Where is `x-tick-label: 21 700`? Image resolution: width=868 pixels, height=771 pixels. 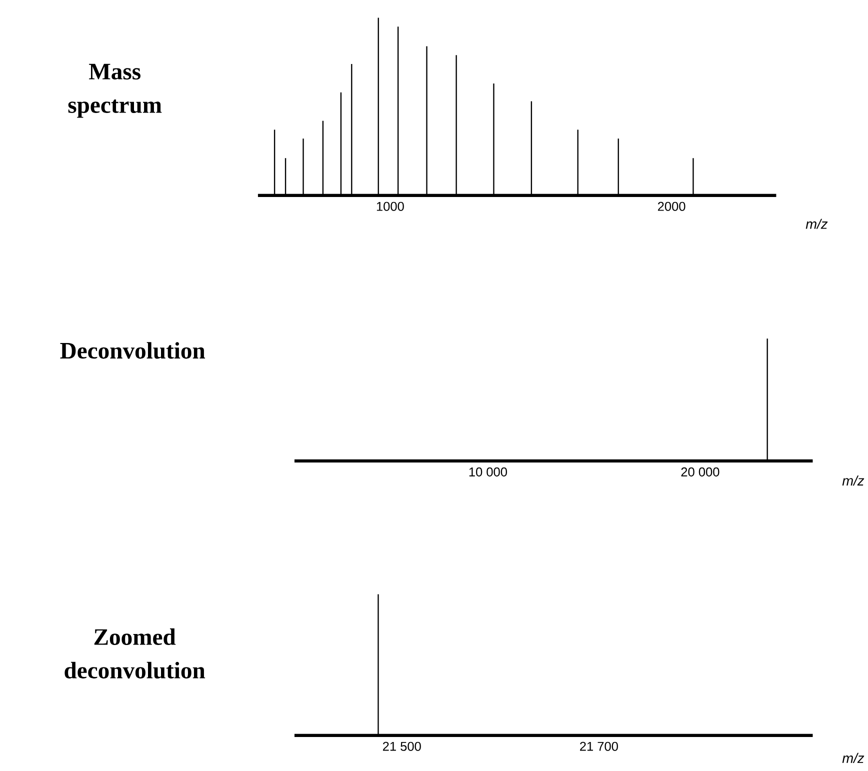
x-tick-label: 21 700 is located at coordinates (599, 746).